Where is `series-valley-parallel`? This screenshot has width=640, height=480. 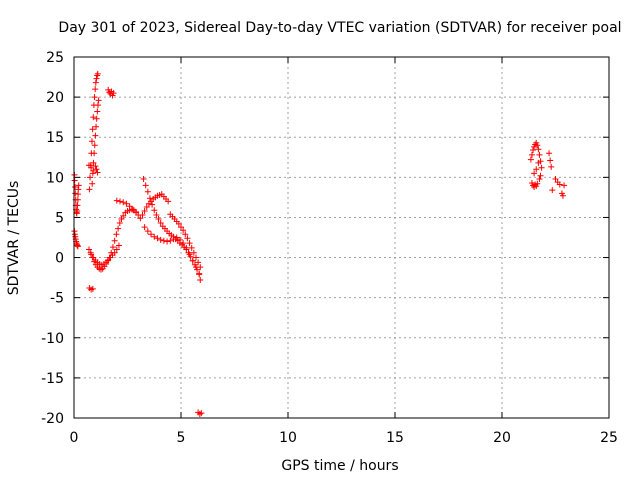
series-valley-parallel is located at coordinates (105, 255).